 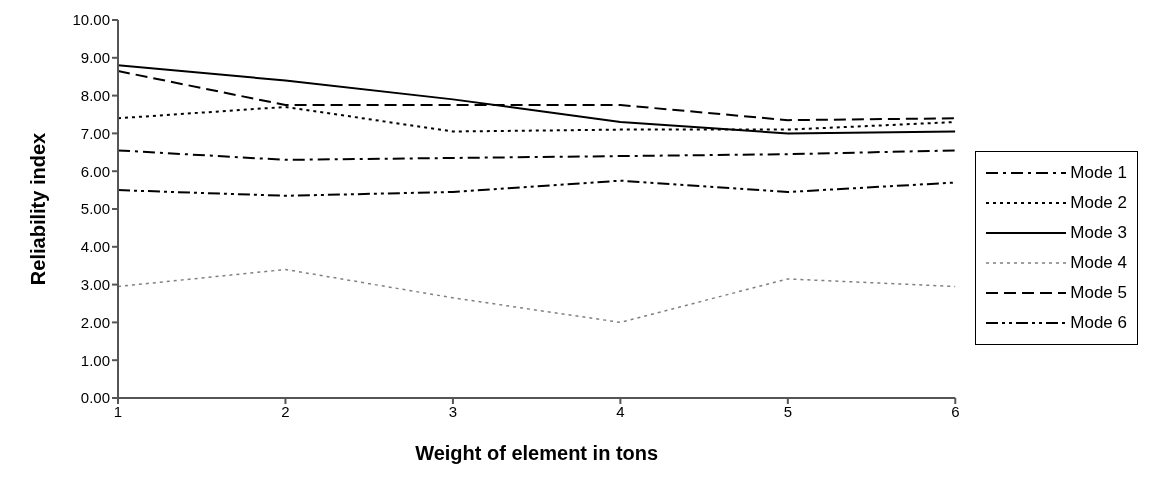 I want to click on y-tick-label: 0.00, so click(x=95, y=398).